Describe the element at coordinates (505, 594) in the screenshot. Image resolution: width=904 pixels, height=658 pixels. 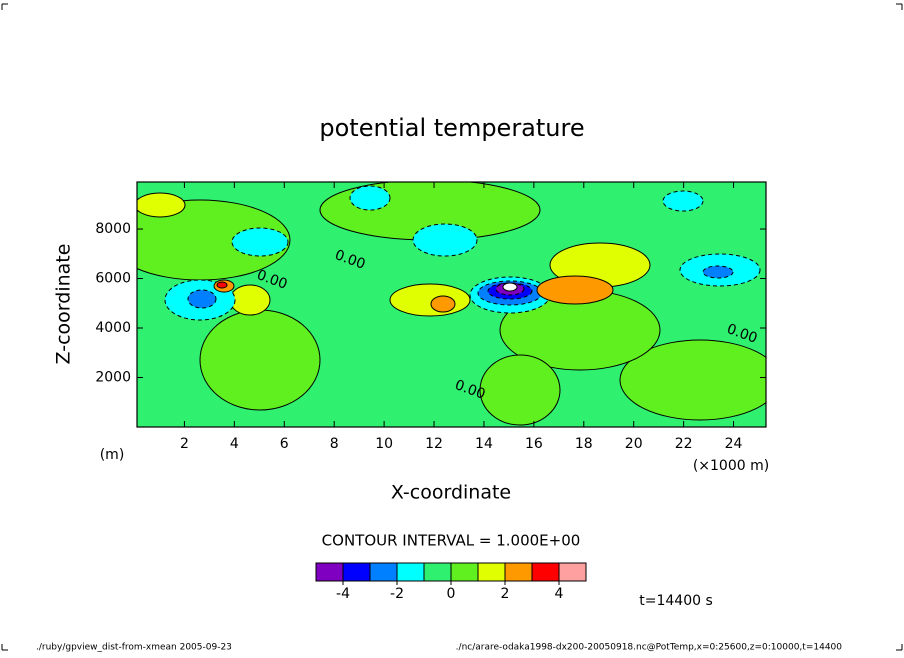
I see `colorbar-tick-label: 2` at that location.